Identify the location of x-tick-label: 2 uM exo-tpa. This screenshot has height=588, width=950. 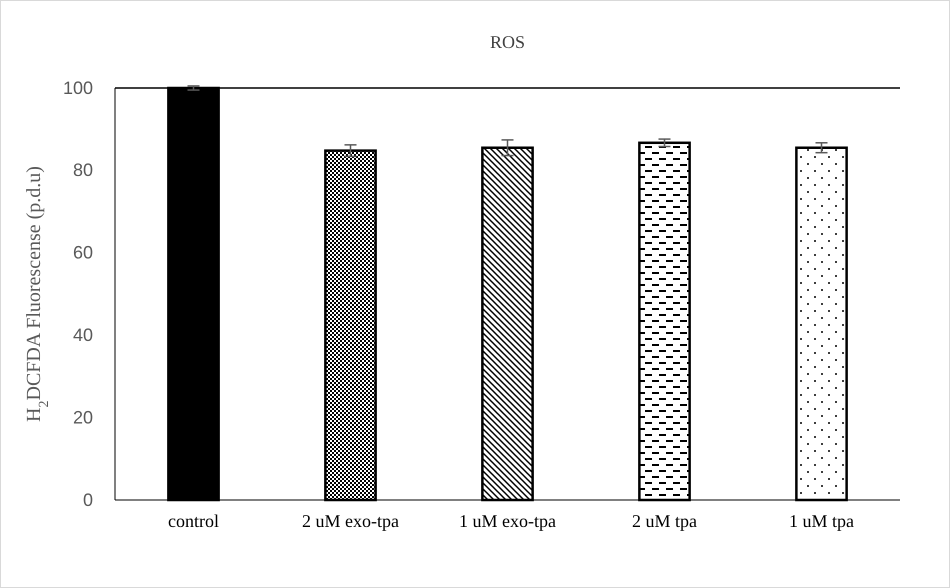
(350, 520).